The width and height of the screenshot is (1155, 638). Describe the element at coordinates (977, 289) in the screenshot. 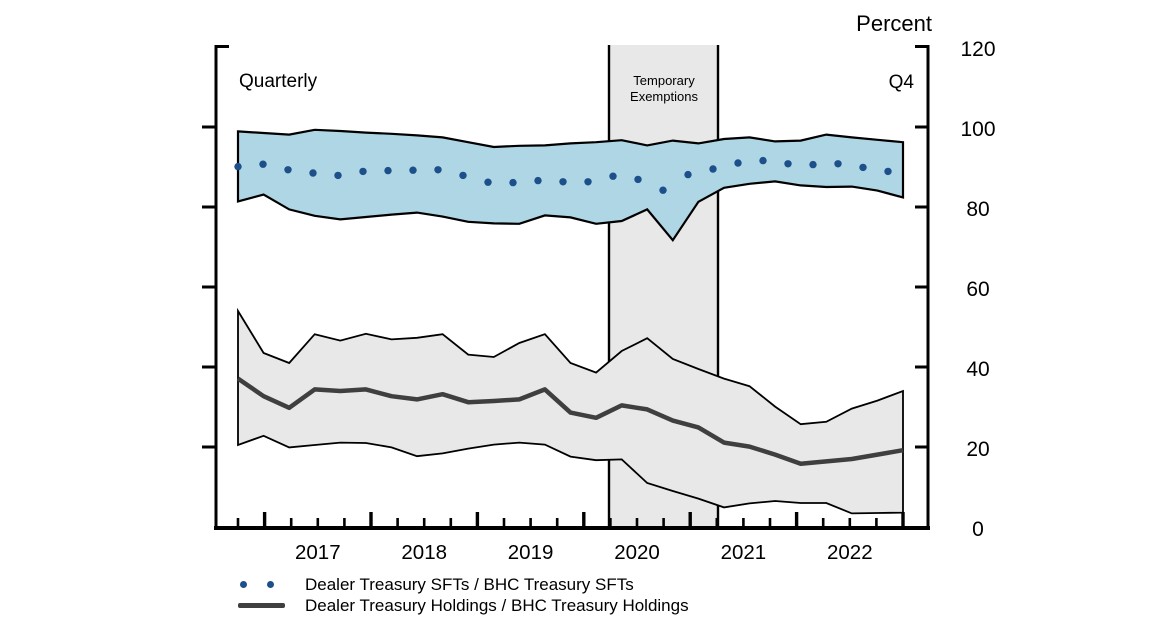

I see `y-tick-label: 60` at that location.